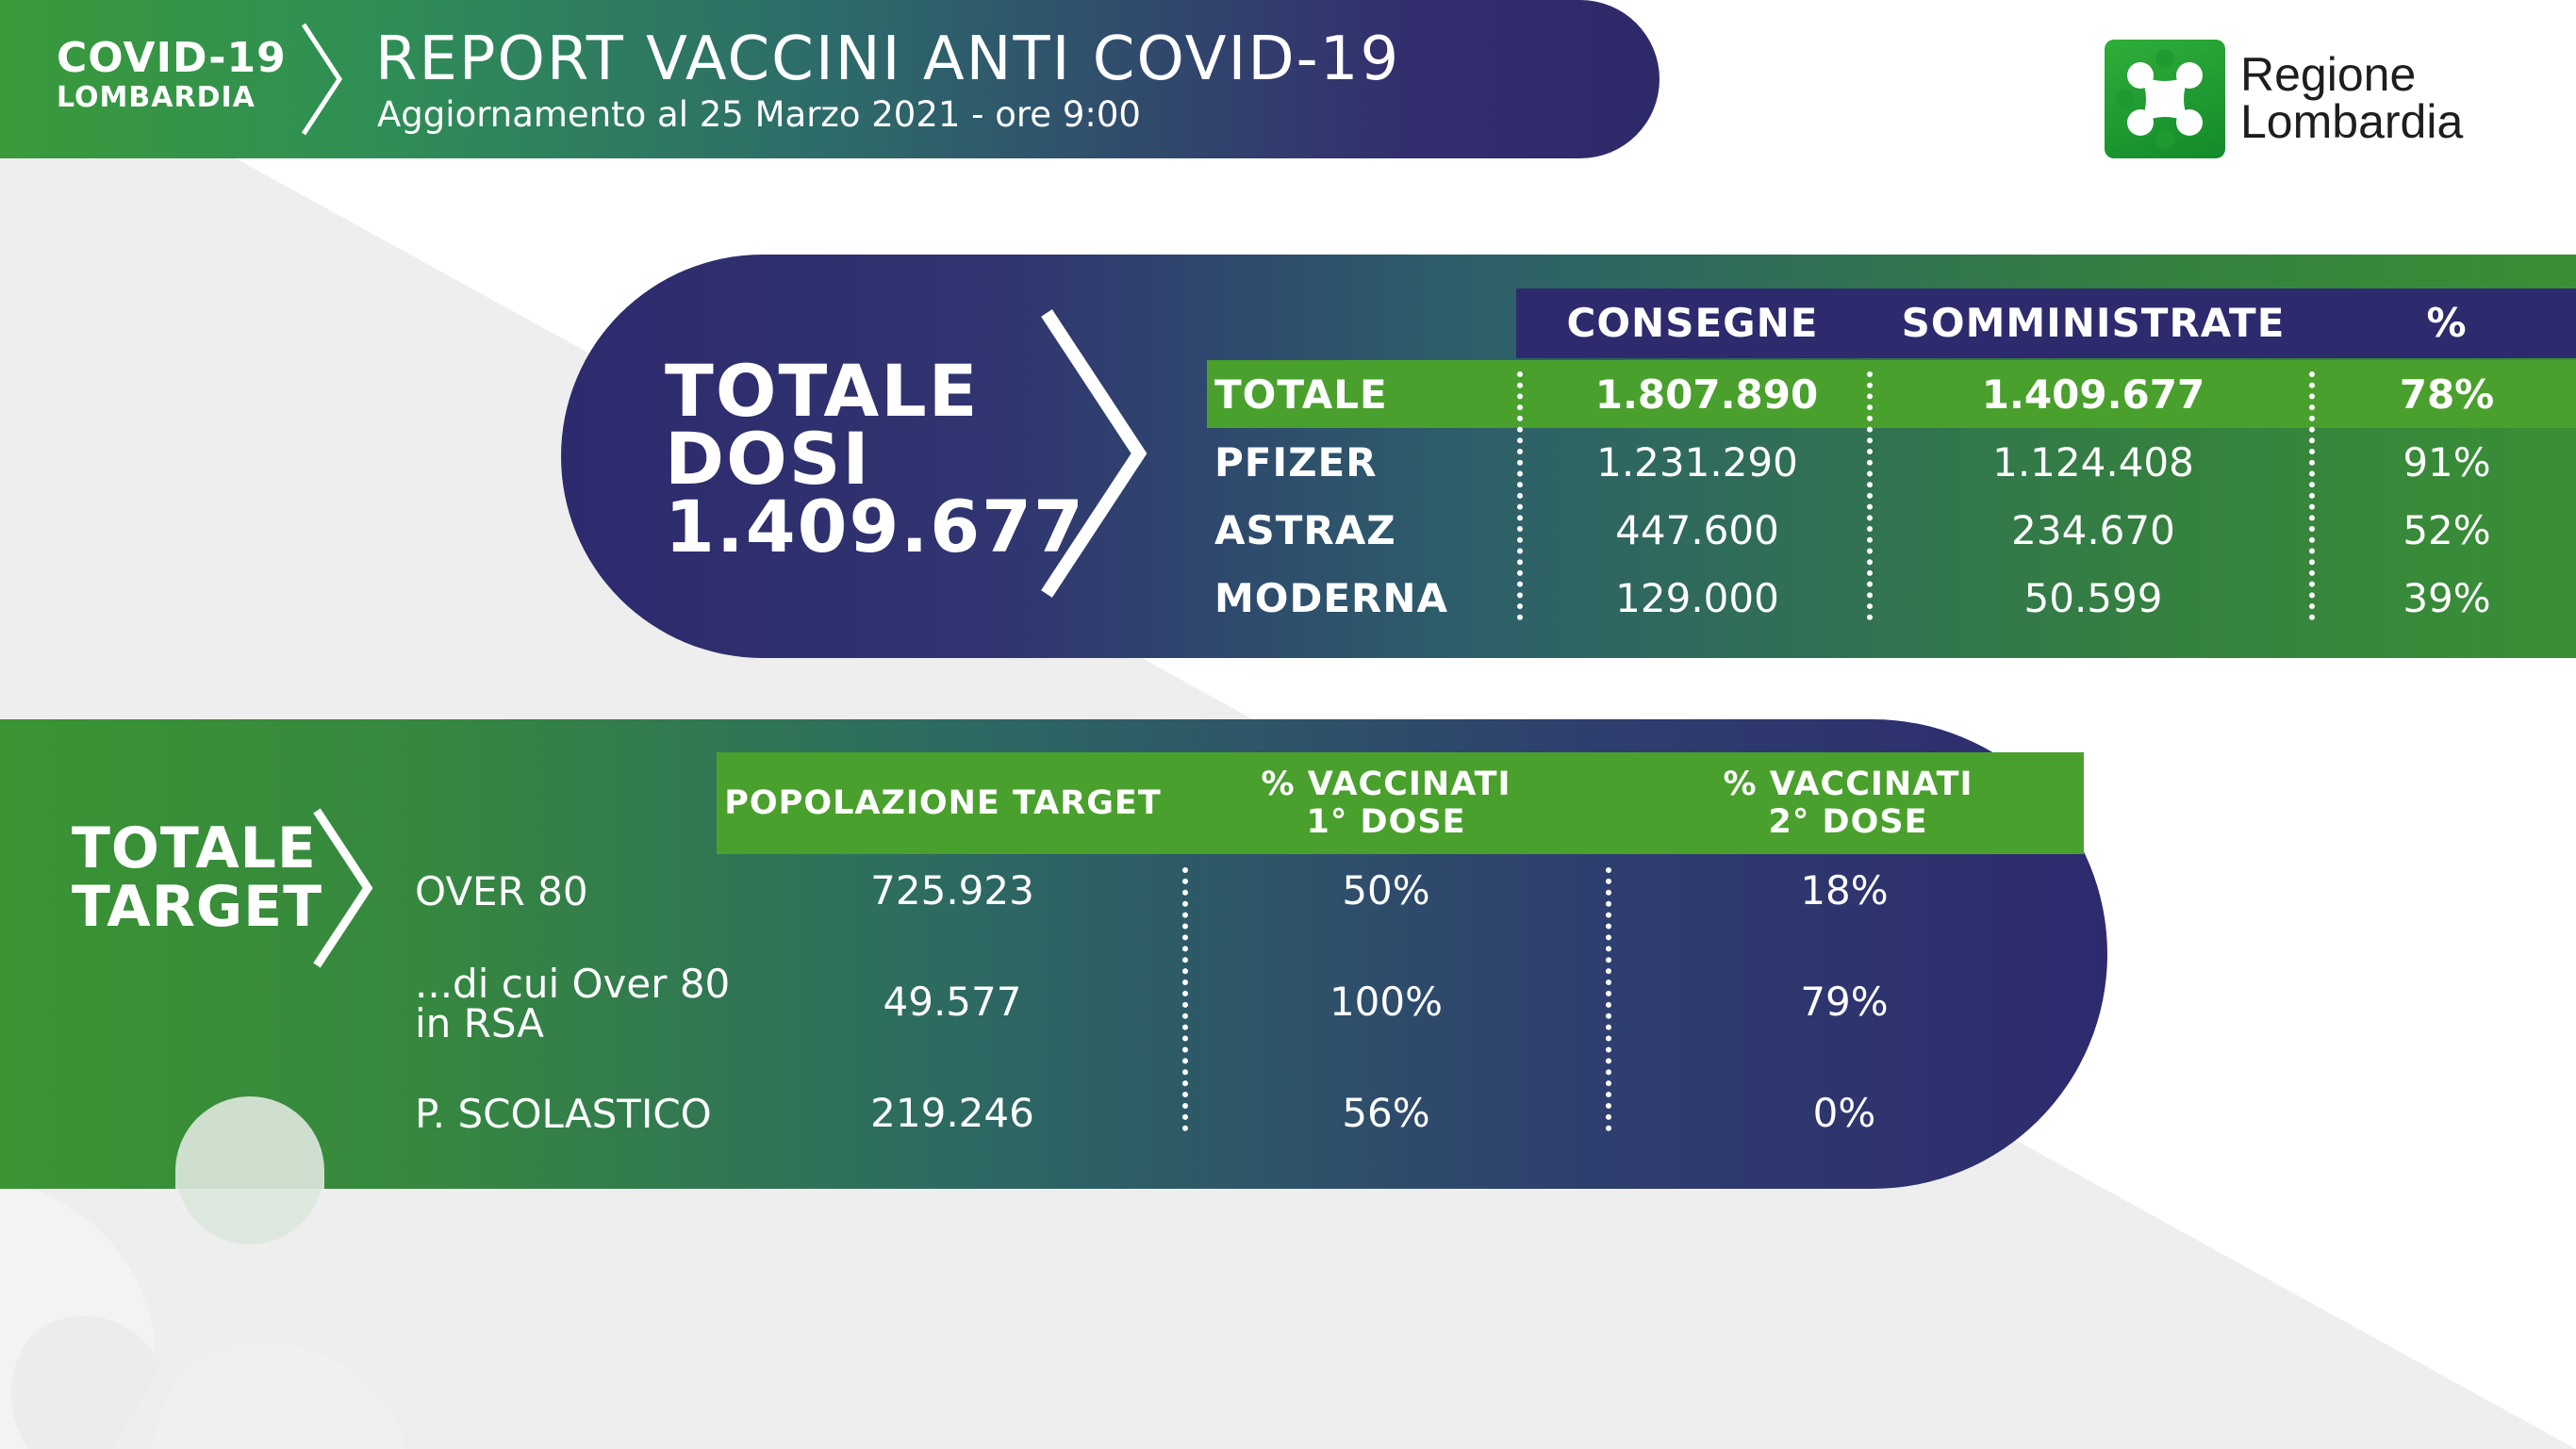 The width and height of the screenshot is (2576, 1449). I want to click on row-label-p-scolastico: P. SCOLASTICO, so click(563, 1114).